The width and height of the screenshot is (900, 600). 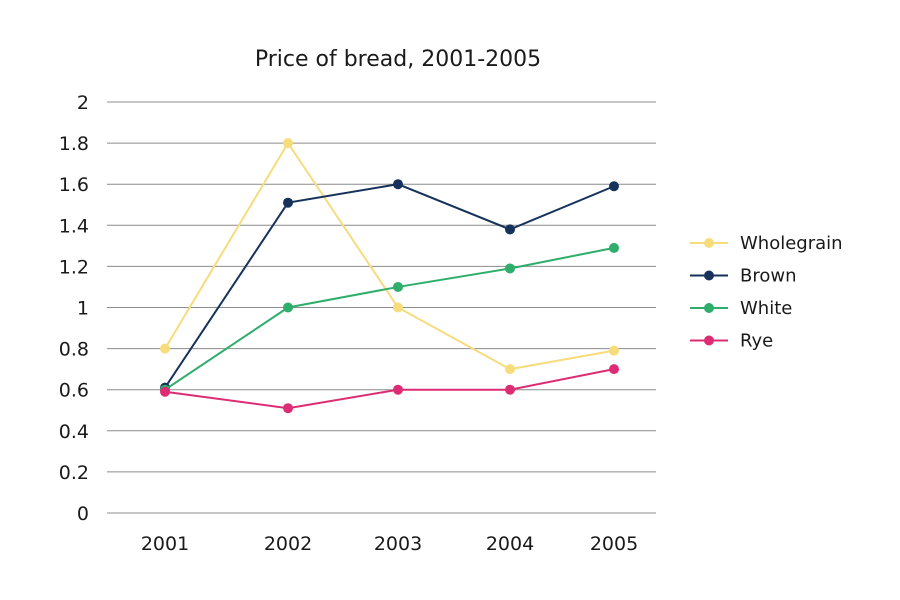 I want to click on x-tick-label: 2003, so click(x=398, y=544).